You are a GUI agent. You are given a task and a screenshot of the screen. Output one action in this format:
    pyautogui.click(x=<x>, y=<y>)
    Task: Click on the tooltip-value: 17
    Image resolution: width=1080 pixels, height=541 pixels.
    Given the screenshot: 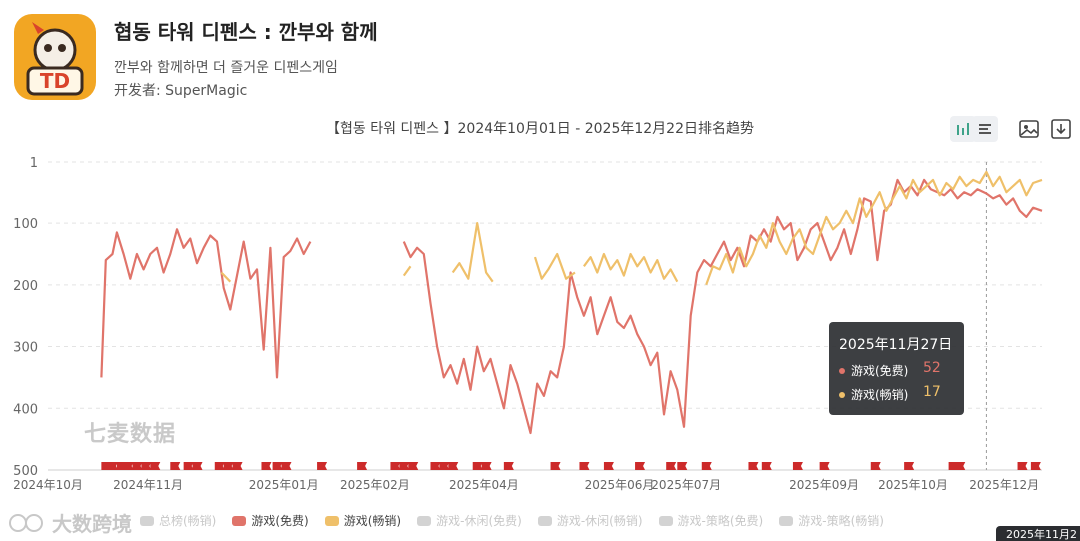 What is the action you would take?
    pyautogui.click(x=932, y=392)
    